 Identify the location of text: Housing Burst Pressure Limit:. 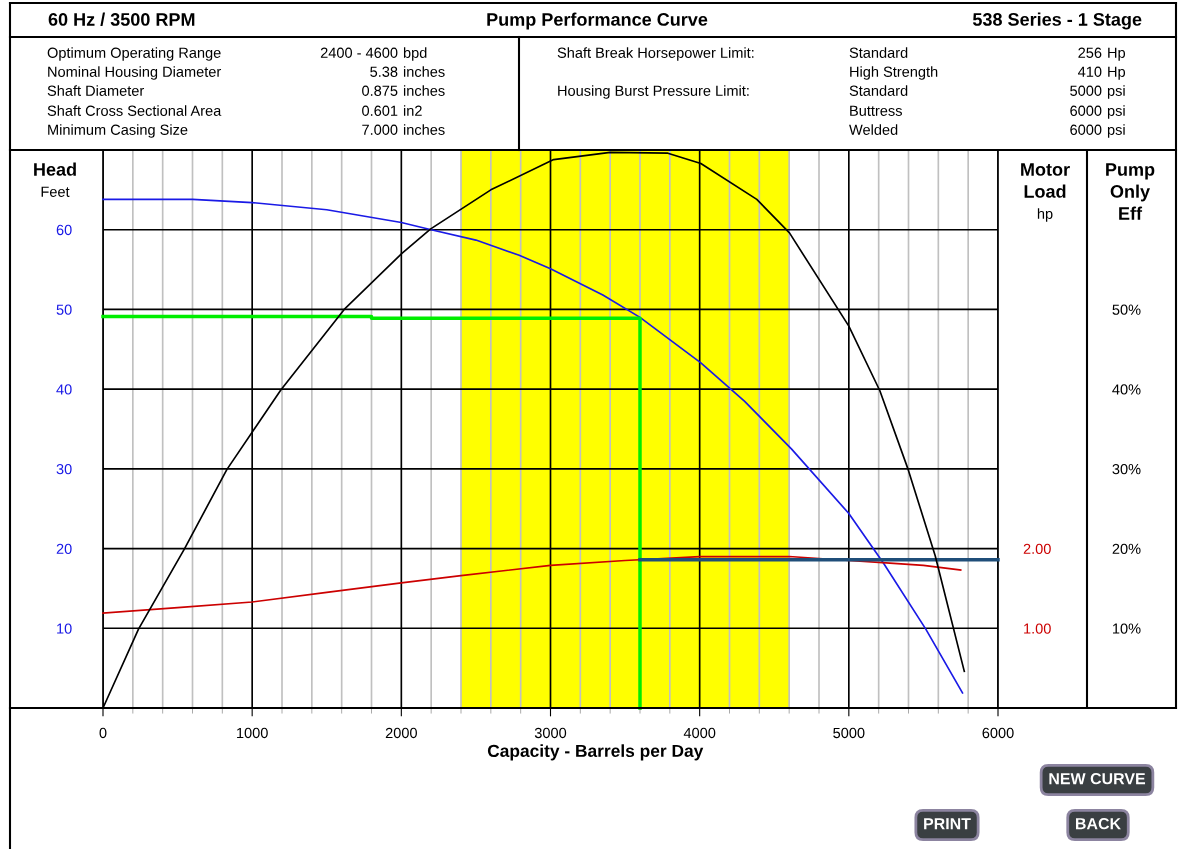
(653, 92).